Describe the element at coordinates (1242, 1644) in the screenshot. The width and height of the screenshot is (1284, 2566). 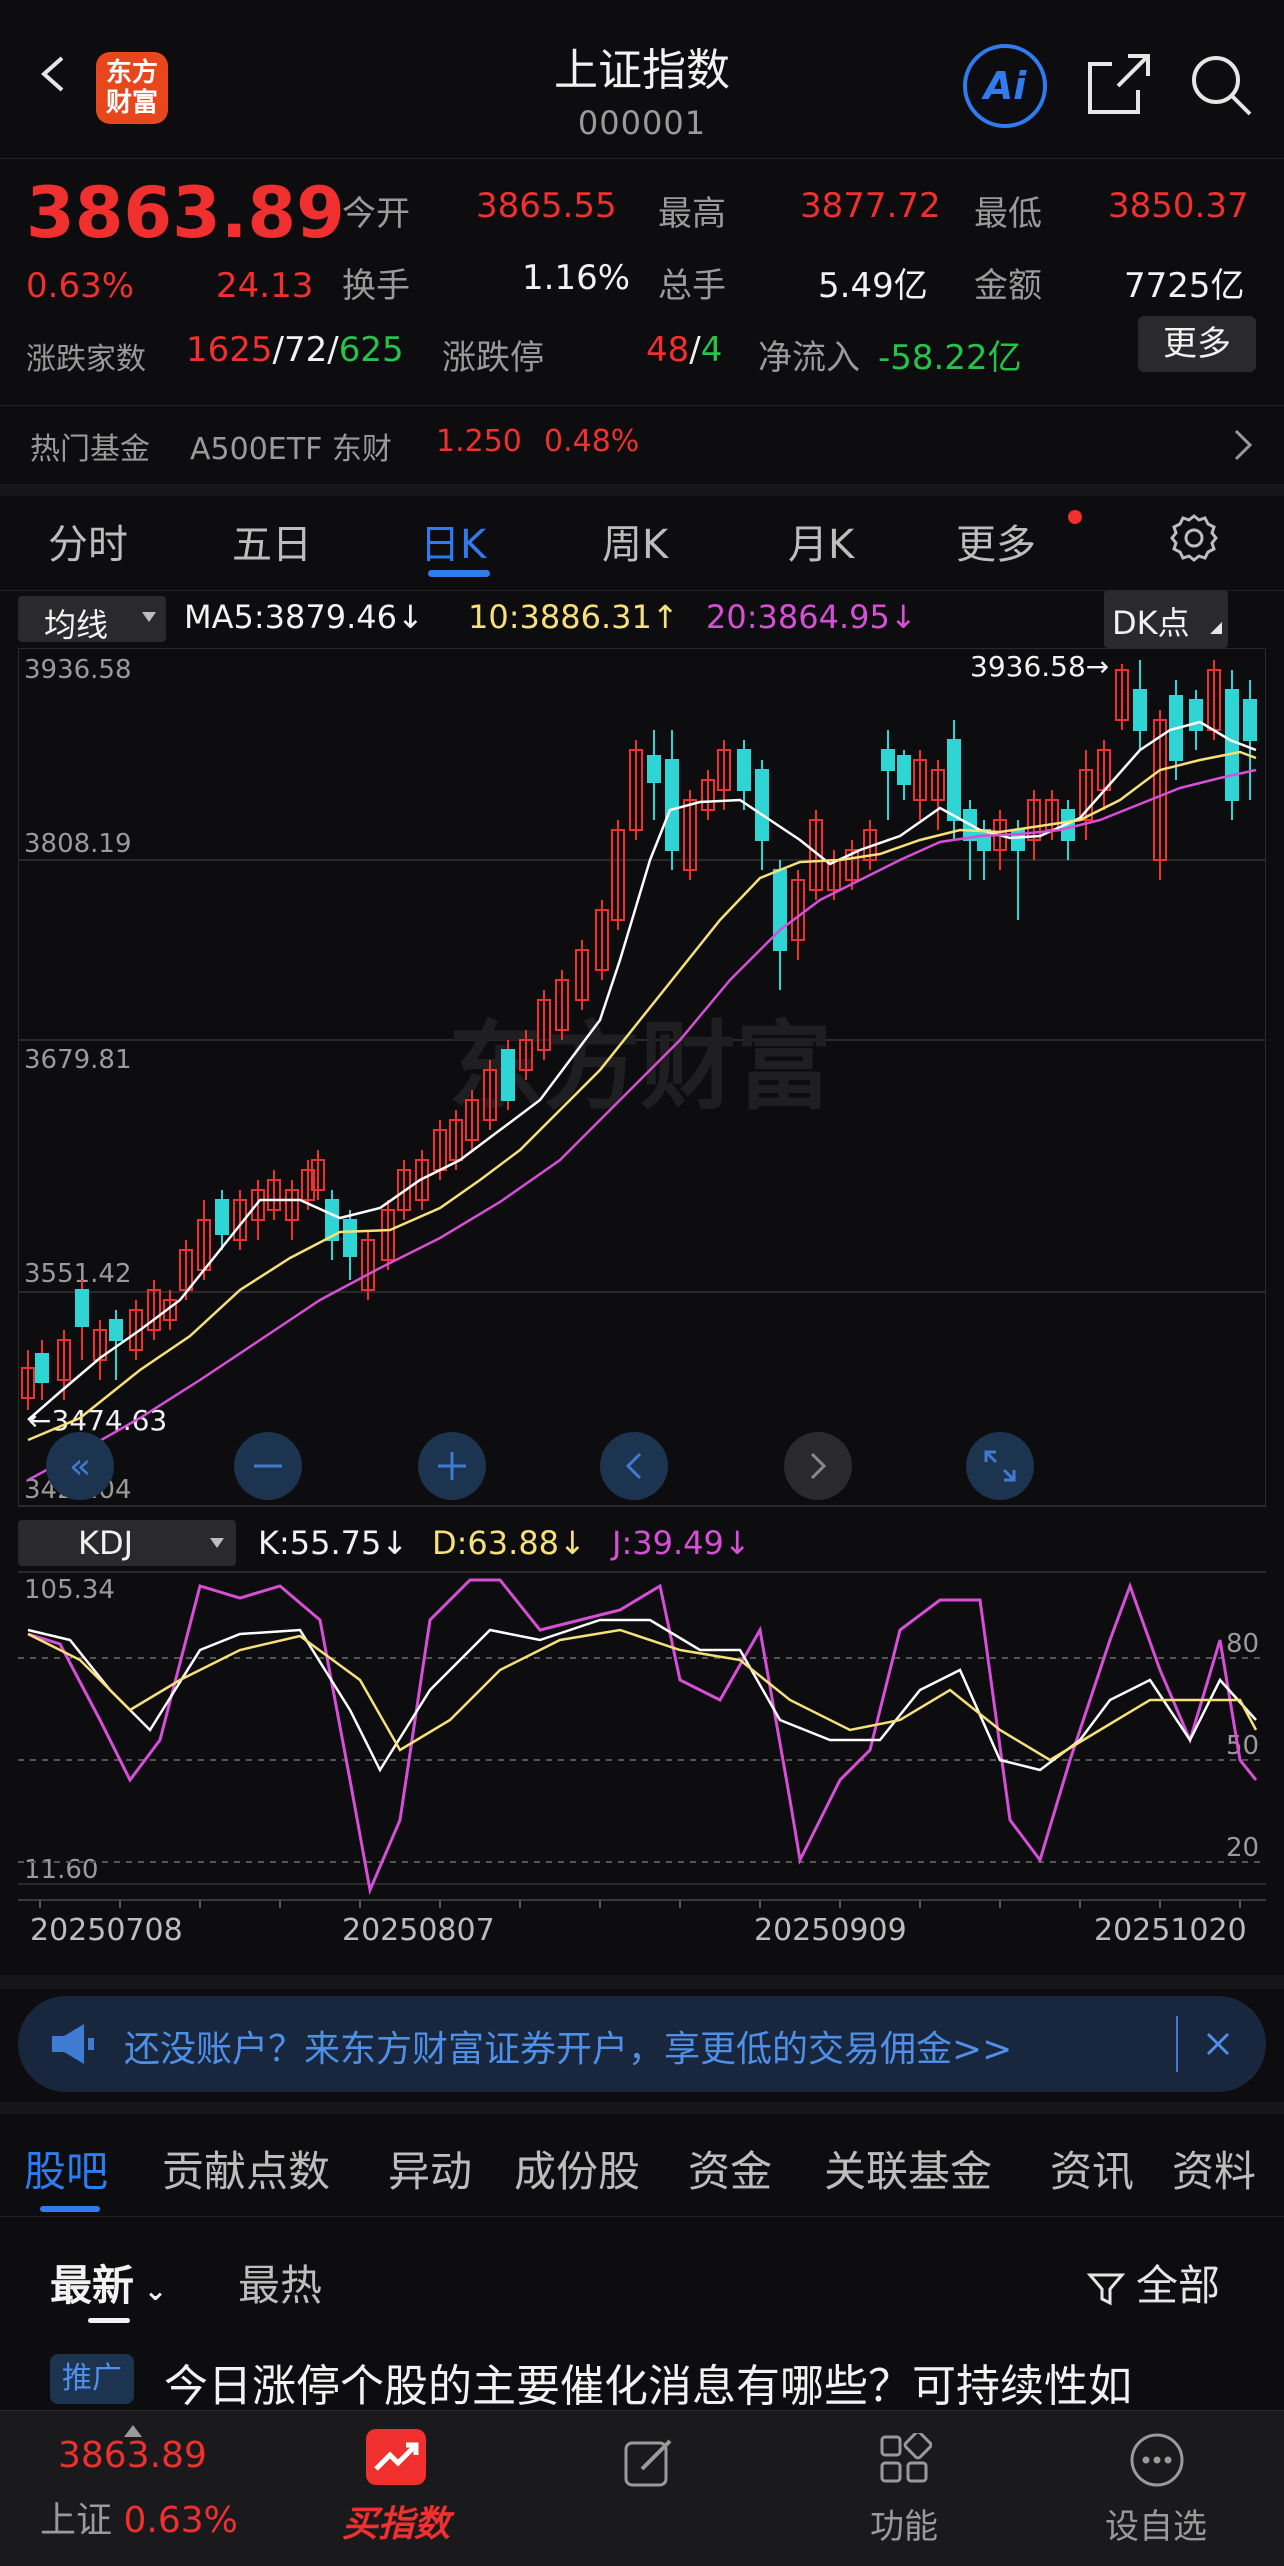
I see `kdj-level-80: 80` at that location.